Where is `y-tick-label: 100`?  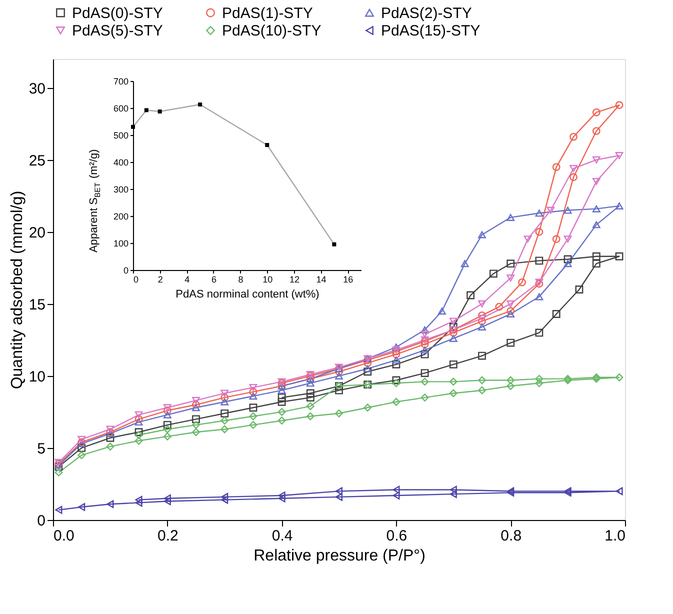
y-tick-label: 100 is located at coordinates (120, 243).